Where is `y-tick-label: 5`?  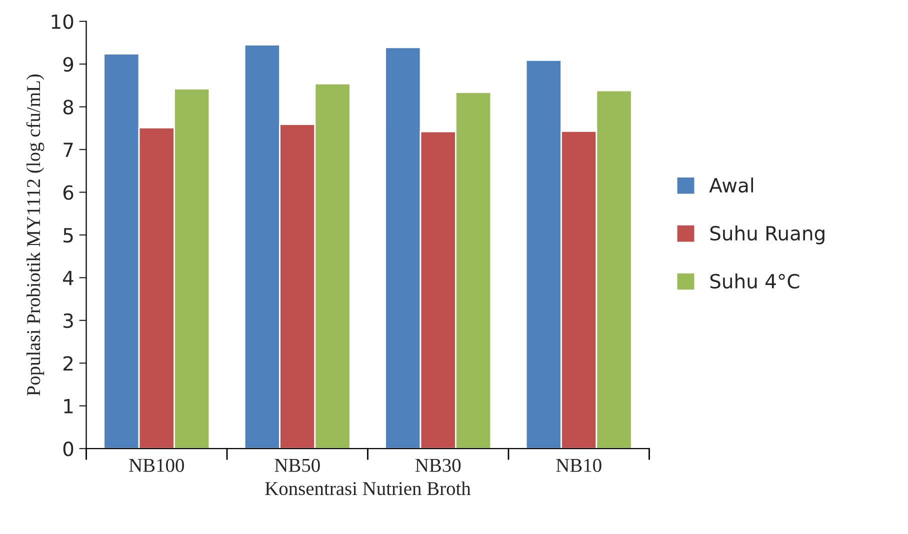 y-tick-label: 5 is located at coordinates (68, 235).